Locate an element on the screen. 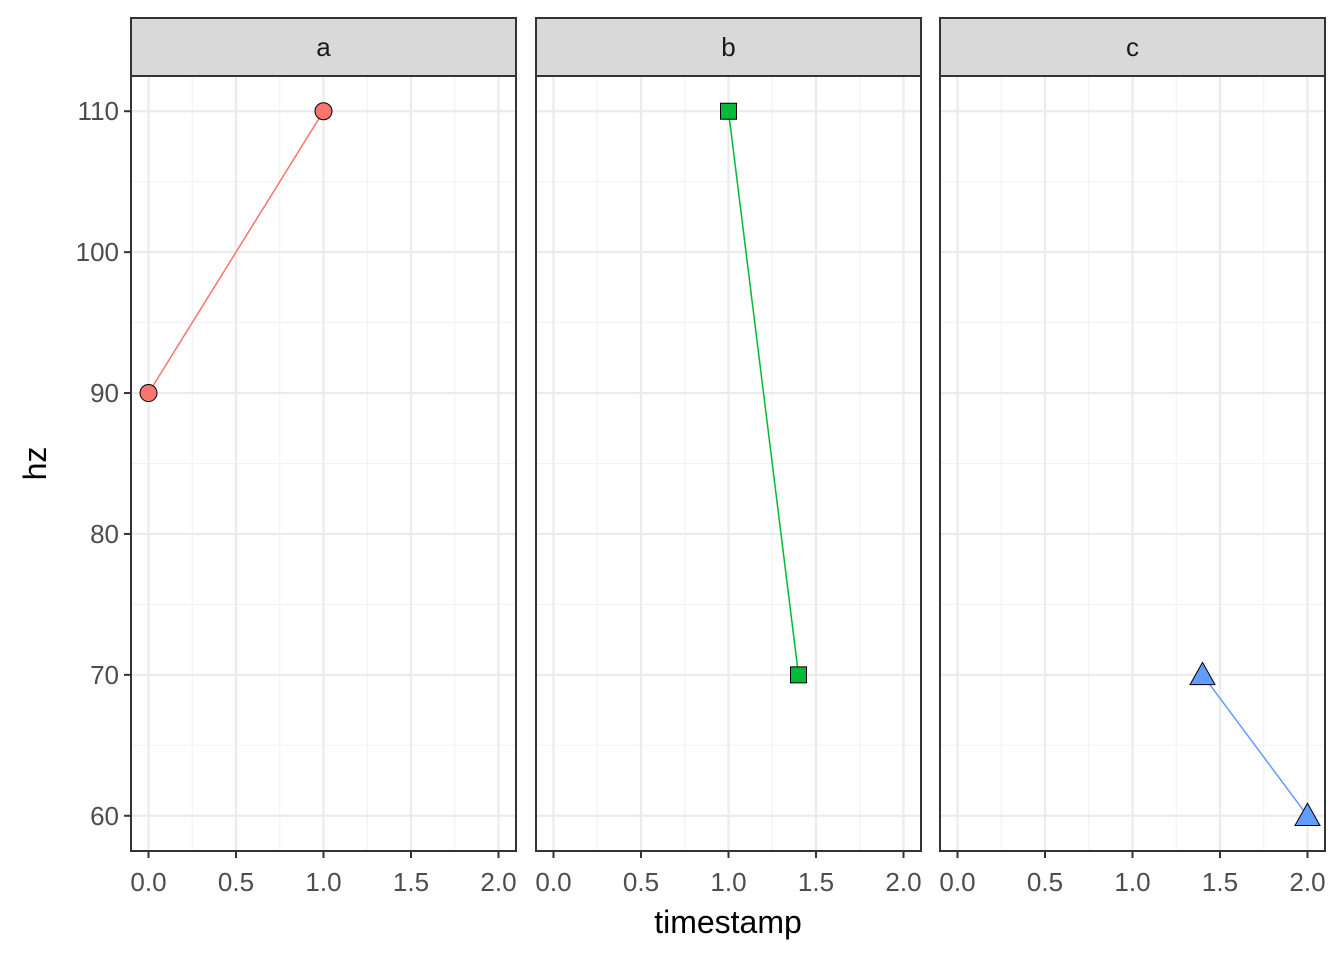 This screenshot has width=1344, height=960. facet-strip-label: c is located at coordinates (1132, 47).